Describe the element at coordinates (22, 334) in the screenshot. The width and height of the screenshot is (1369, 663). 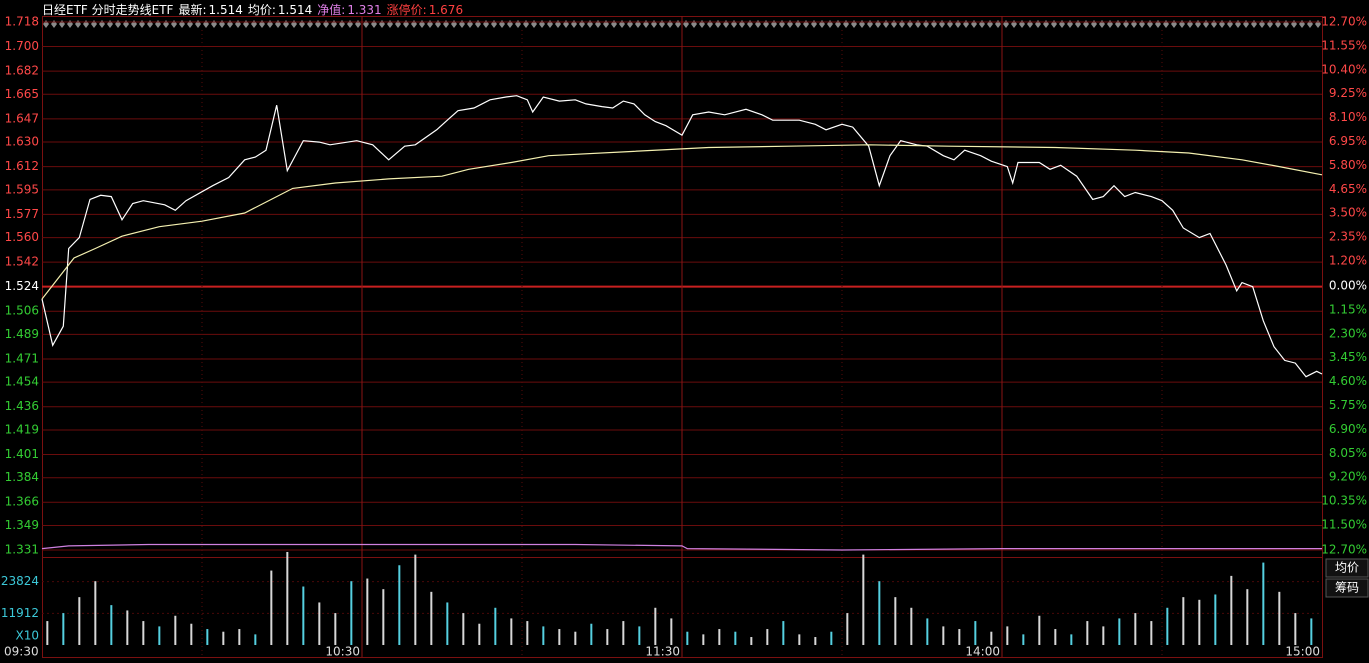
I see `y-tick-label: 1.489` at that location.